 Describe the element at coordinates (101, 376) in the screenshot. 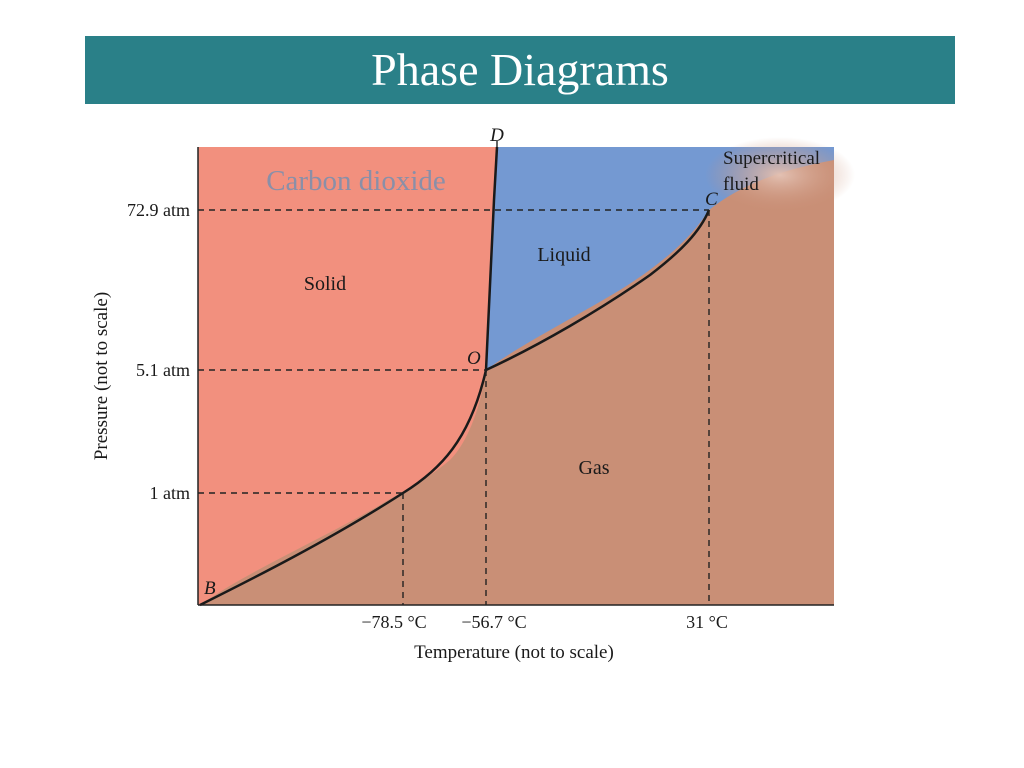

I see `y-axis-label: Pressure (not to scale)` at that location.